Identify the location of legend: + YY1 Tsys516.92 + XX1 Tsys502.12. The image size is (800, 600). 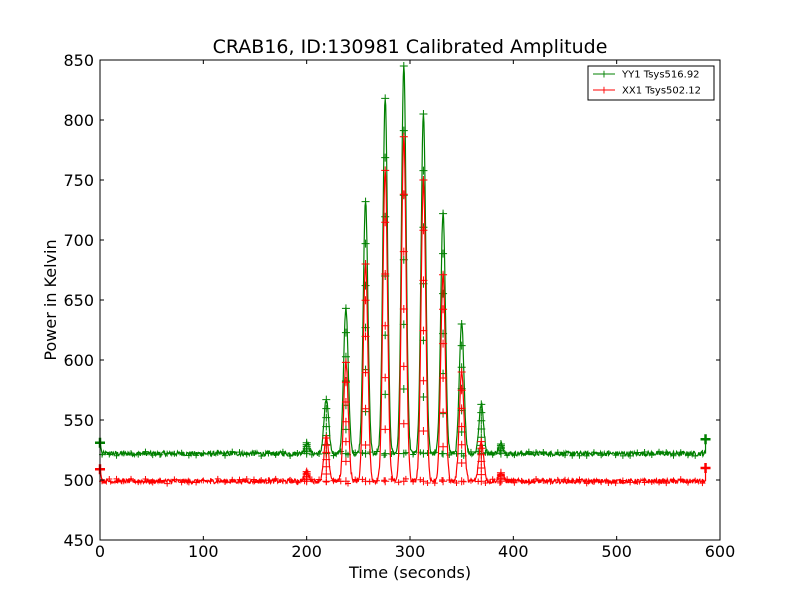
(651, 83).